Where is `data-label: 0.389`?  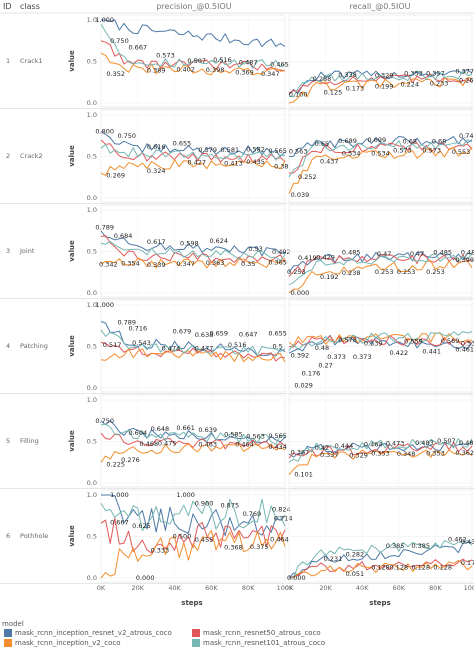
data-label: 0.389 is located at coordinates (156, 71).